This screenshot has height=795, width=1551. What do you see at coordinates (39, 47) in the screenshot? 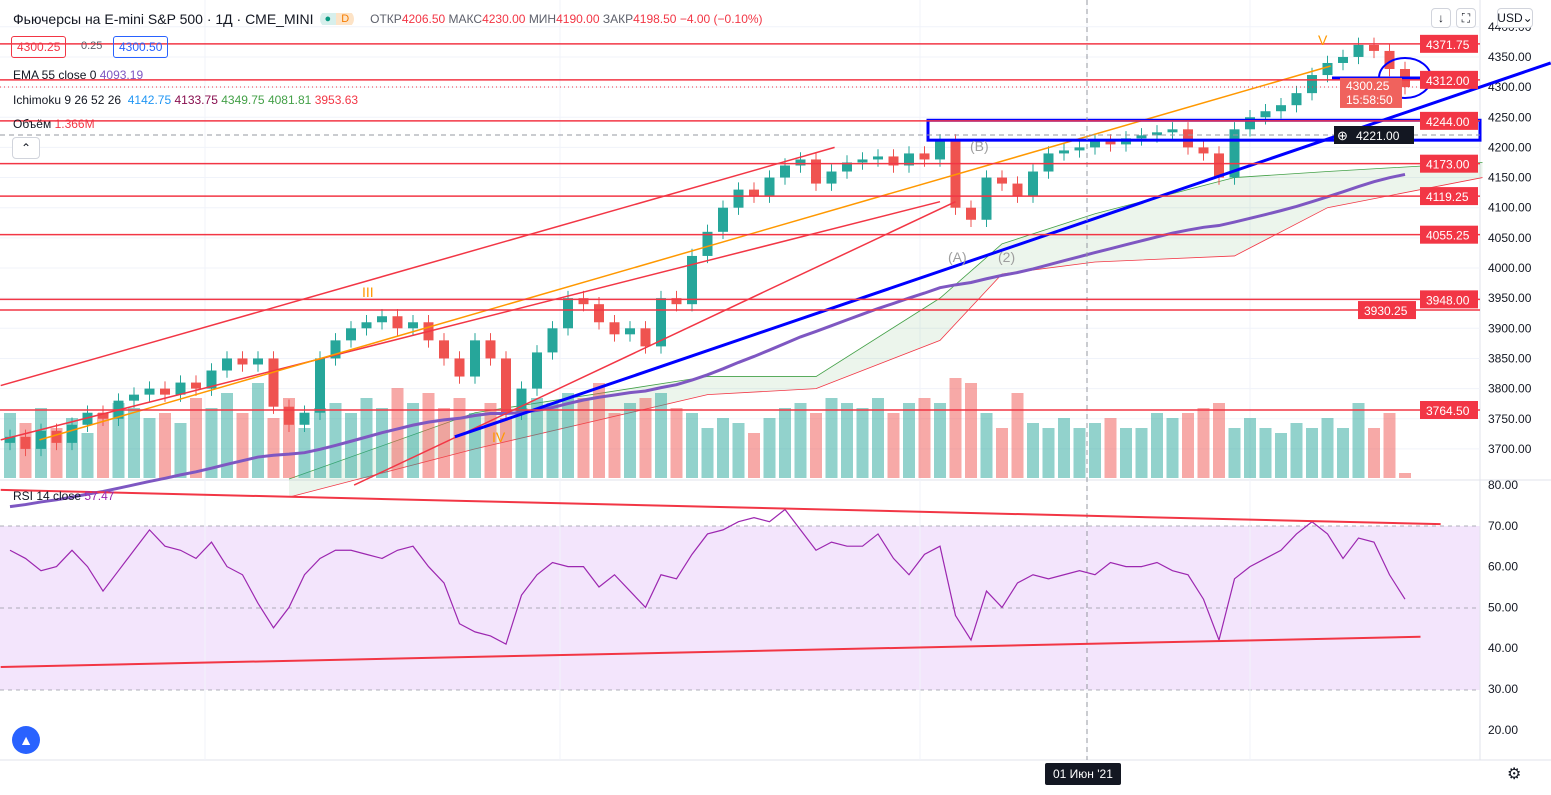
I see `sell-button: 4300.25` at bounding box center [39, 47].